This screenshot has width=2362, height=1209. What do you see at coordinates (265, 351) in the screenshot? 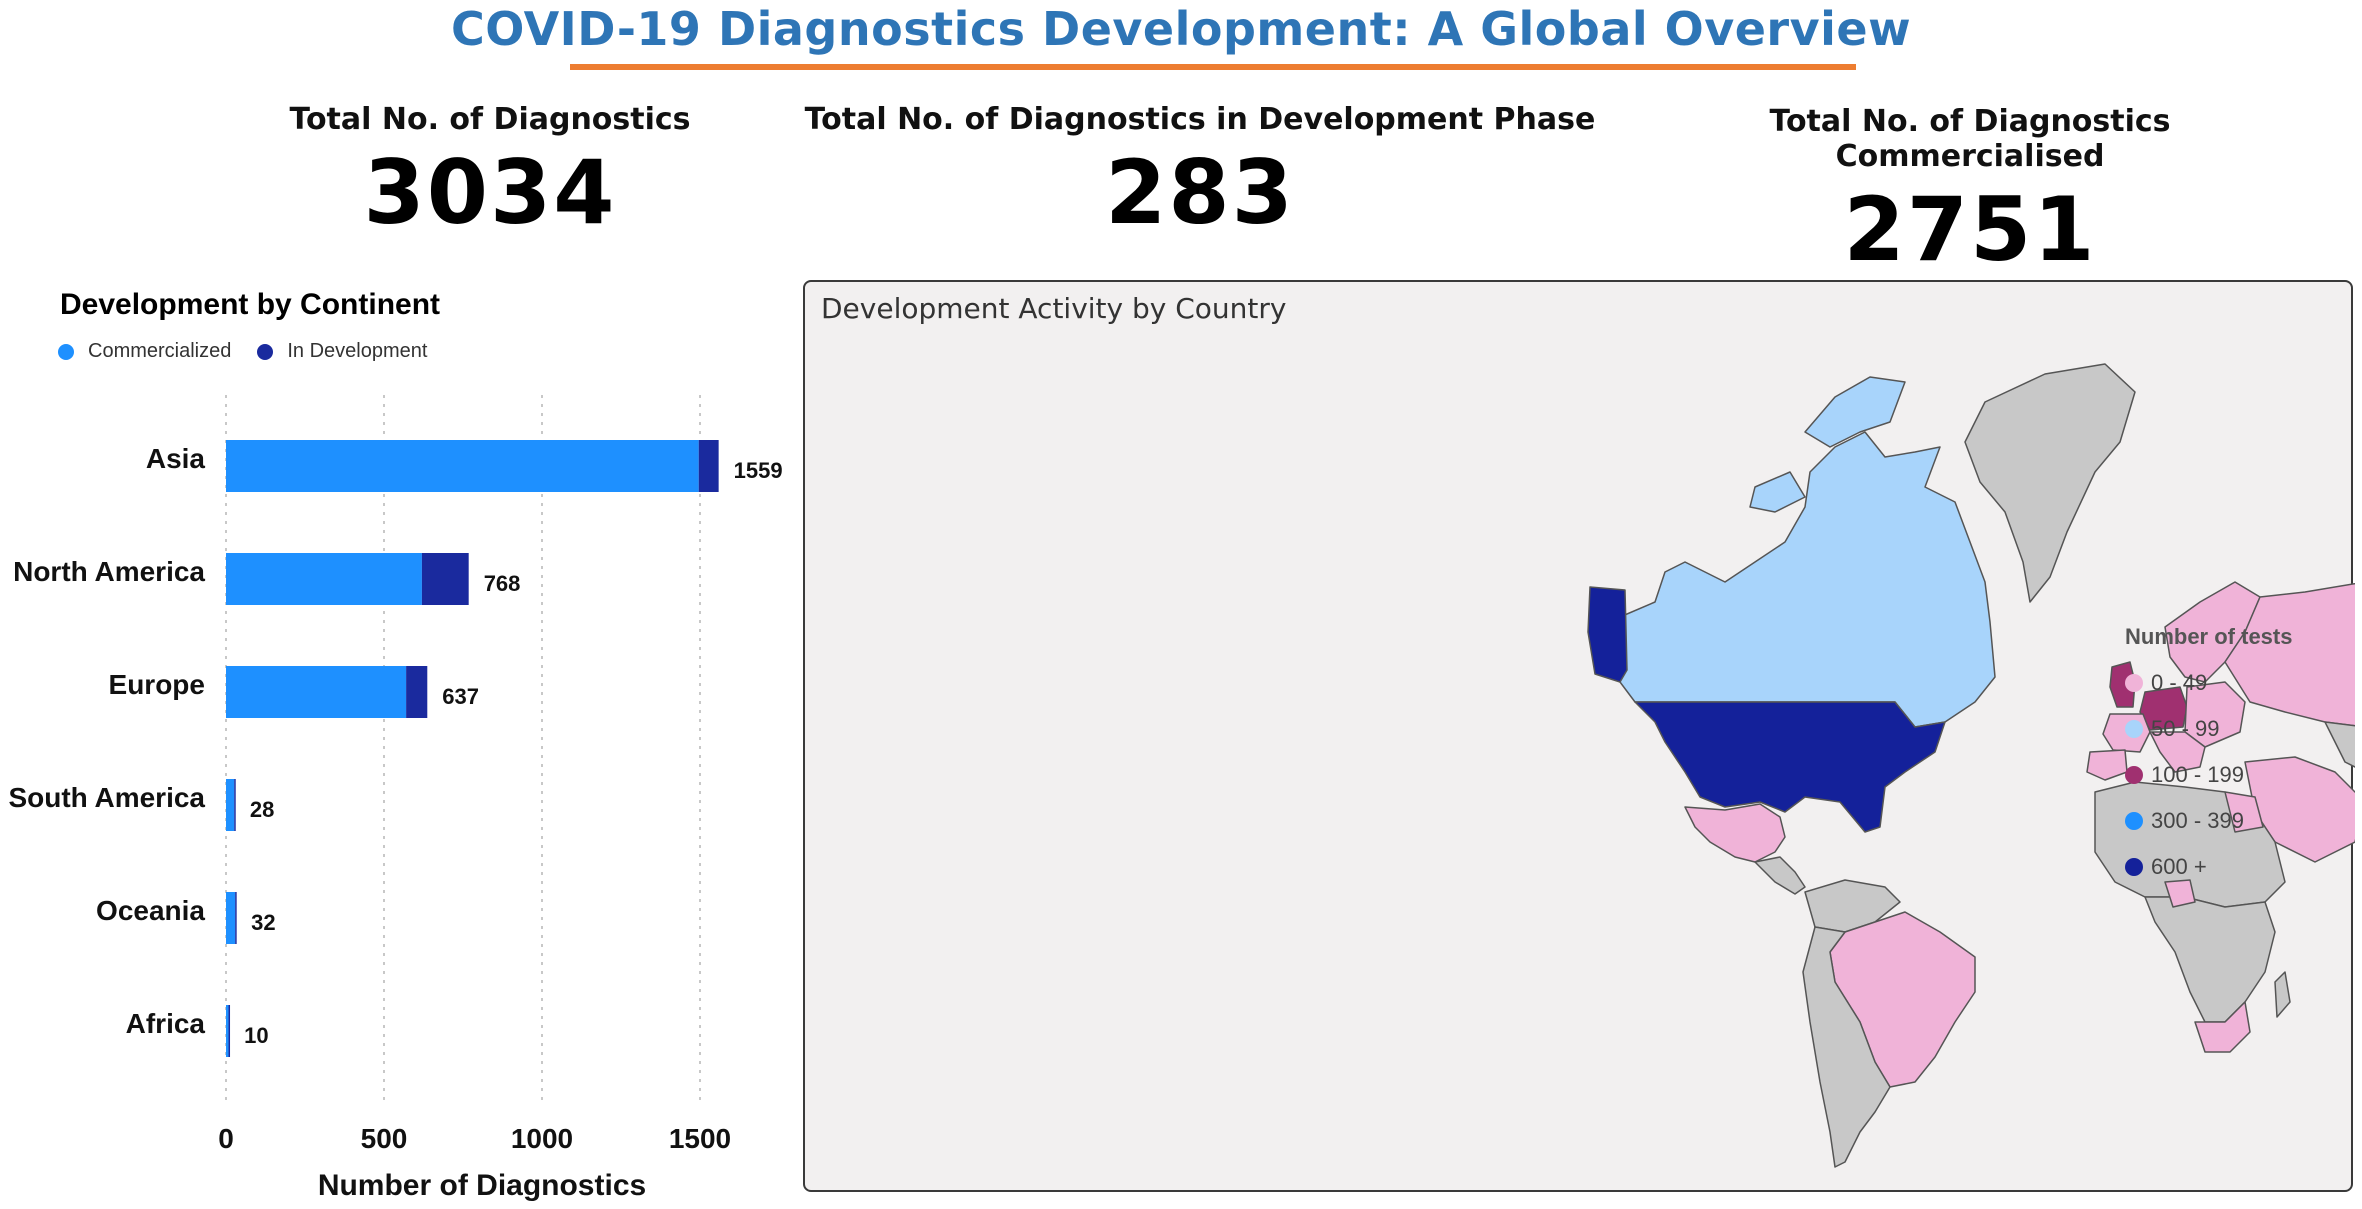
I see `legend-dot-in-development` at bounding box center [265, 351].